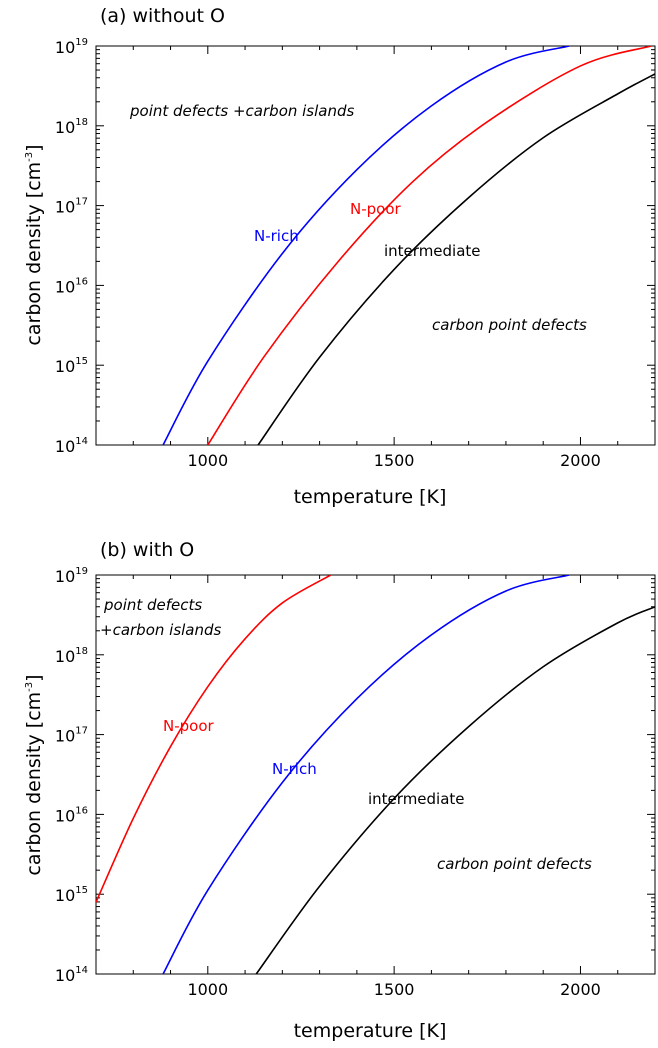 This screenshot has height=1048, width=658. What do you see at coordinates (207, 989) in the screenshot?
I see `panel-b-x-tick-label: 1000` at bounding box center [207, 989].